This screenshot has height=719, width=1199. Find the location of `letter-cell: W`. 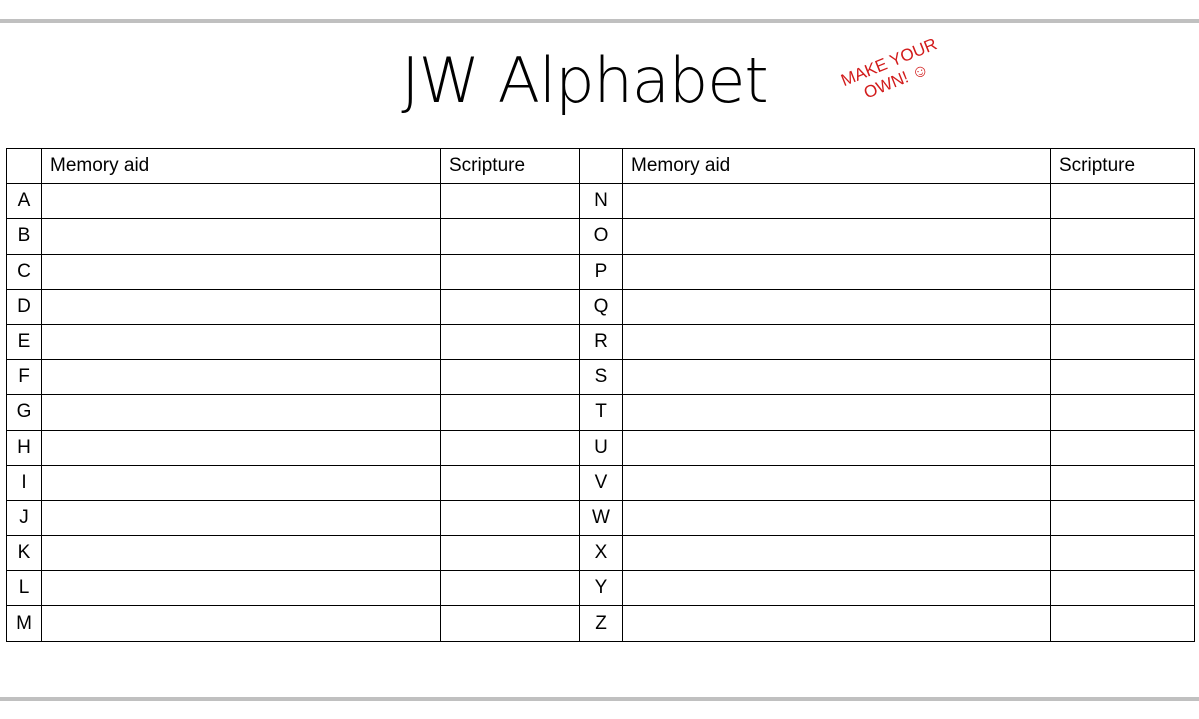

letter-cell: W is located at coordinates (601, 518).